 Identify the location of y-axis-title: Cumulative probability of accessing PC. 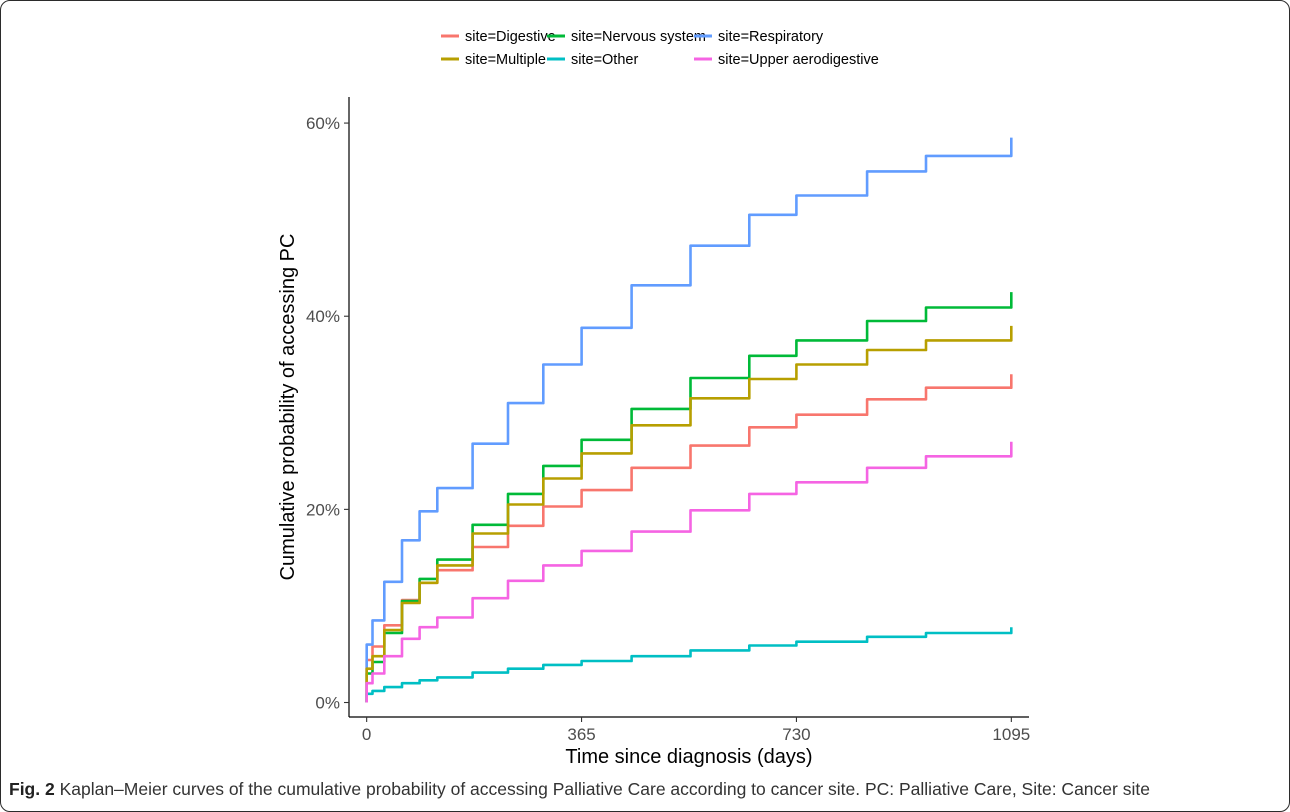
(288, 407).